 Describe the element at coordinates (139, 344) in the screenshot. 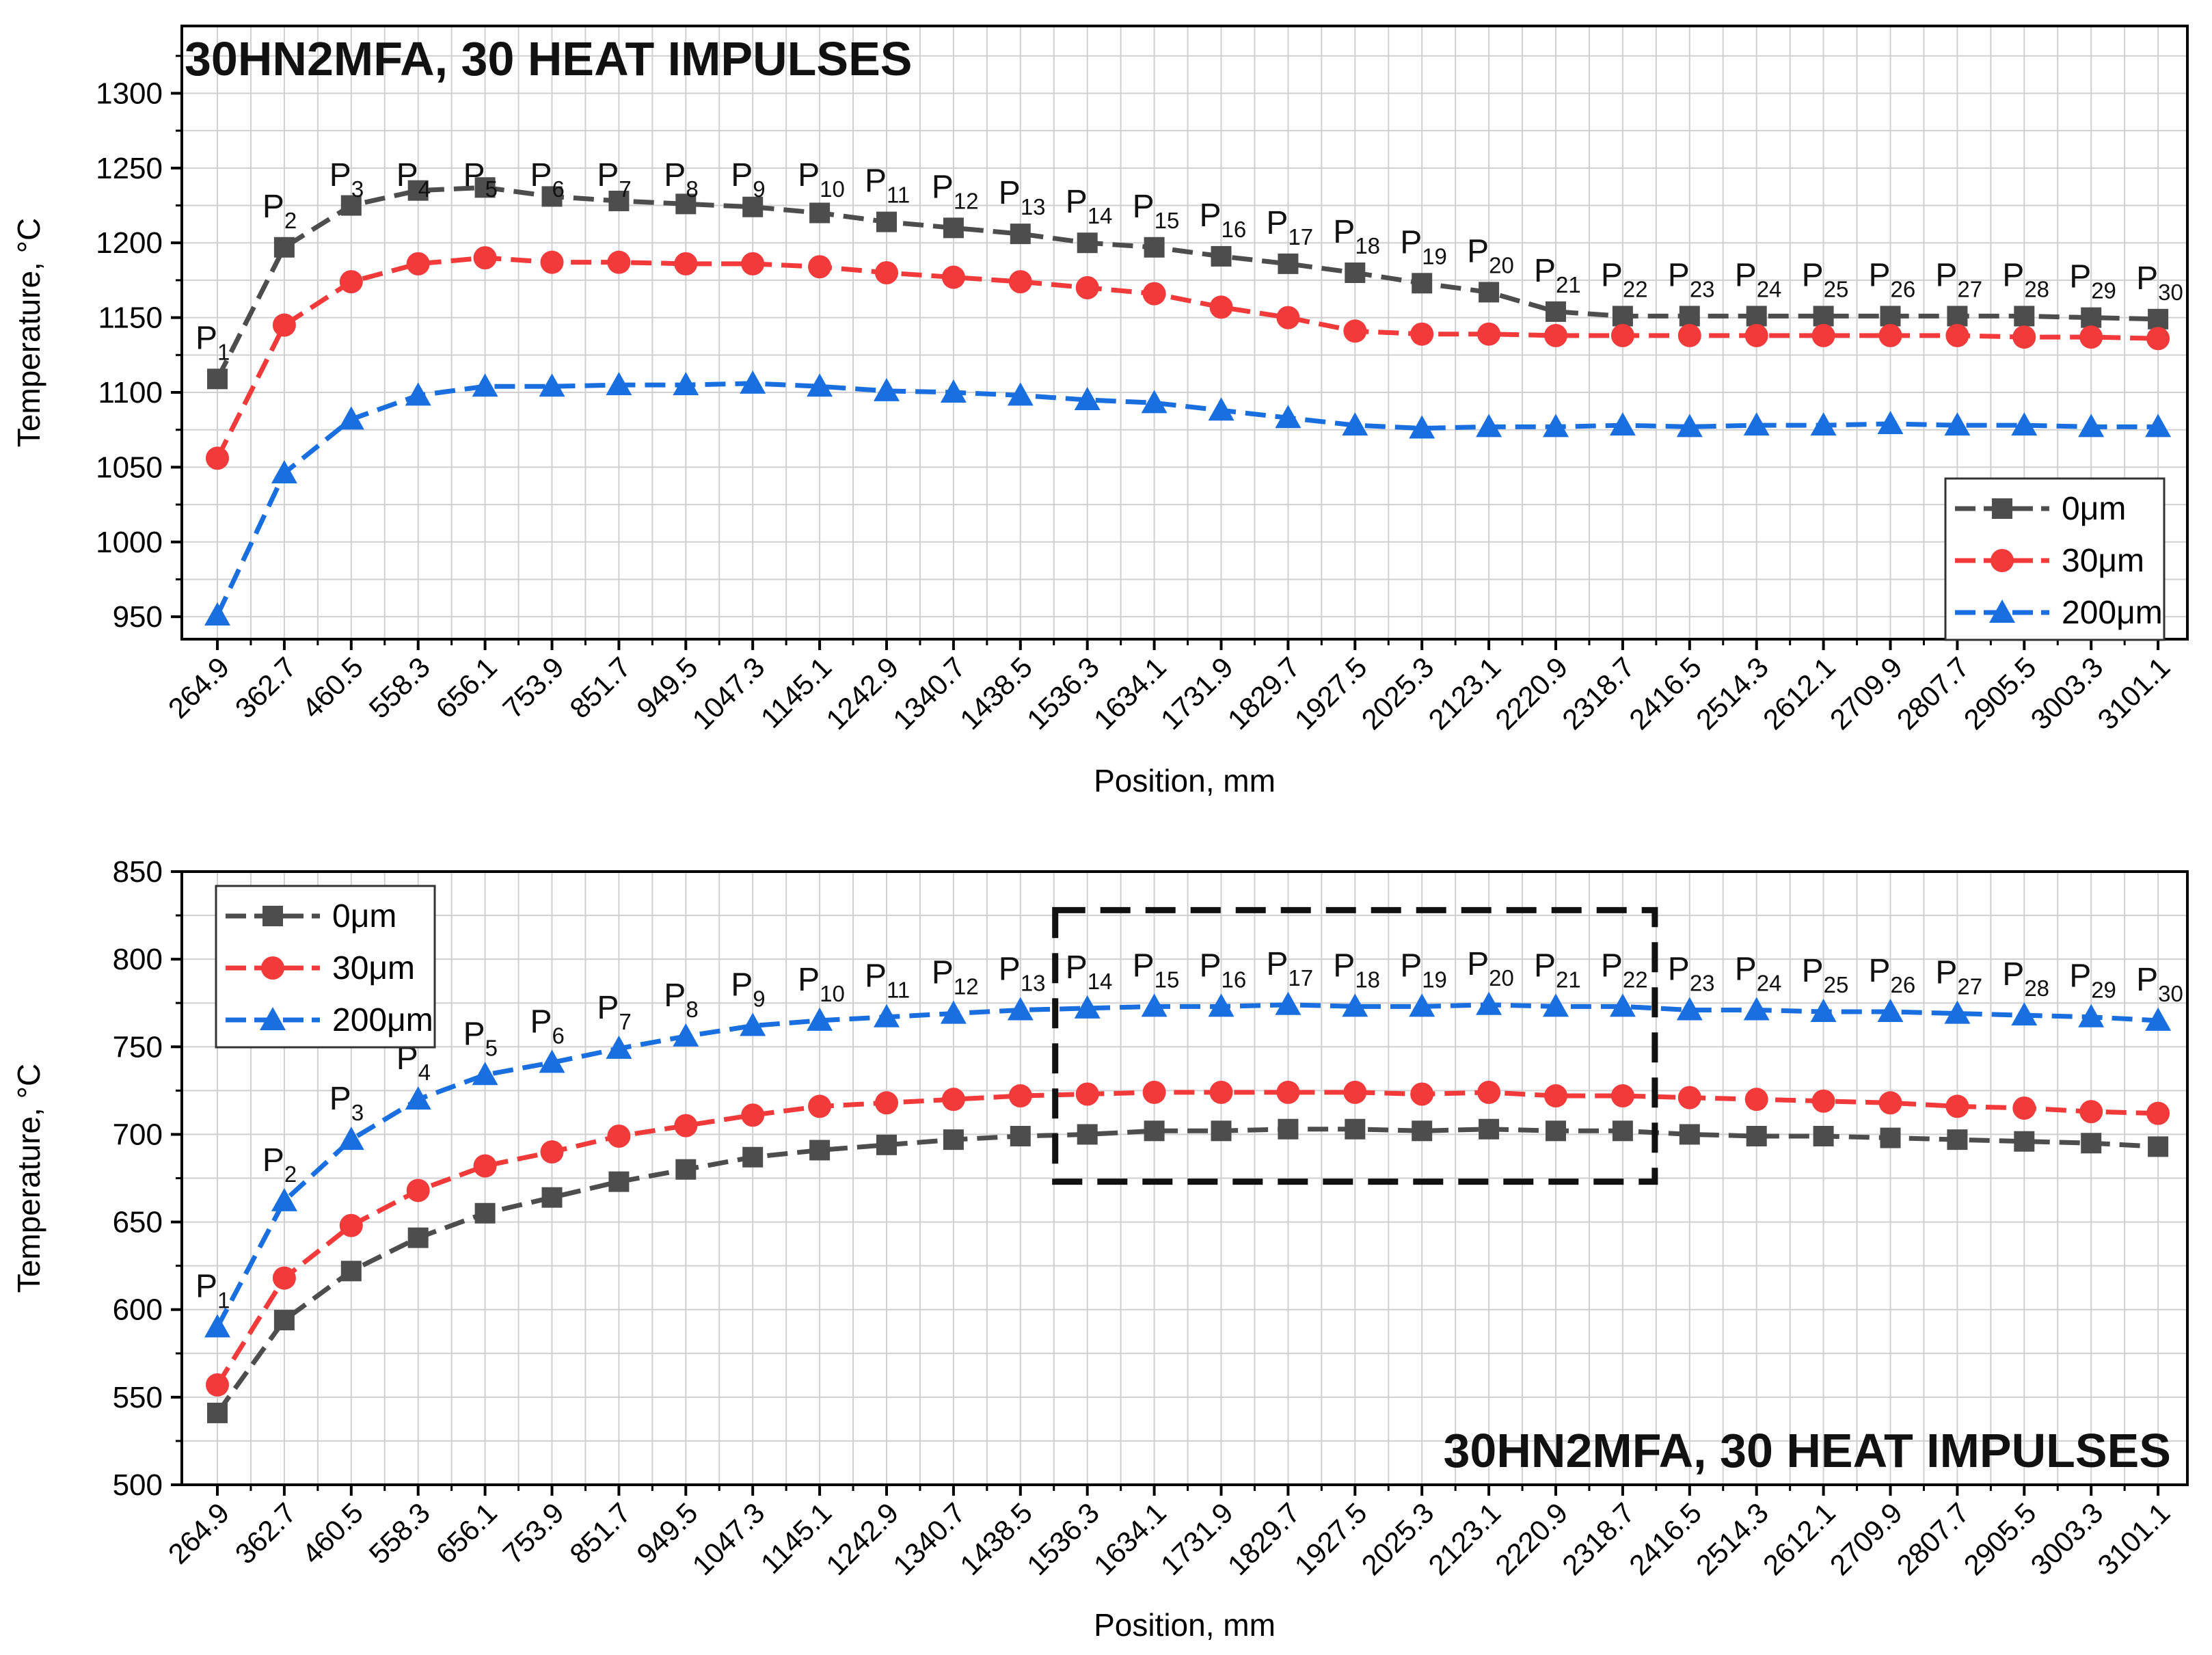

I see `y-axis: 950 1000 1050 1100 1150 1200 1250 1300` at that location.